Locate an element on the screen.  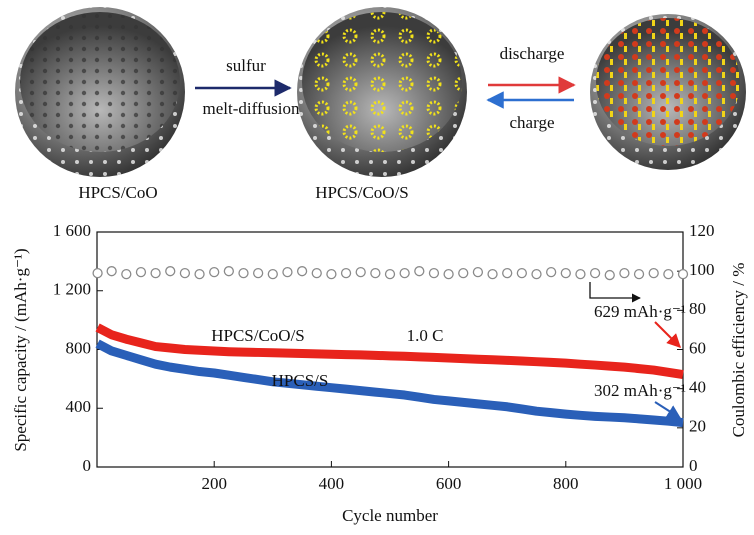
y2-tick-label: 40 is located at coordinates (697, 387).